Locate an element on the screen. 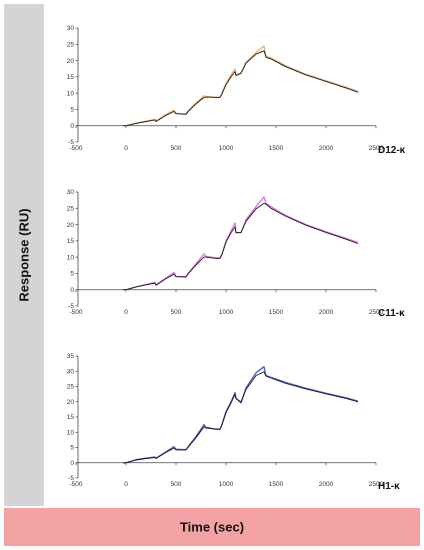 Image resolution: width=424 pixels, height=550 pixels. x-axis-label: Time (sec) is located at coordinates (212, 527).